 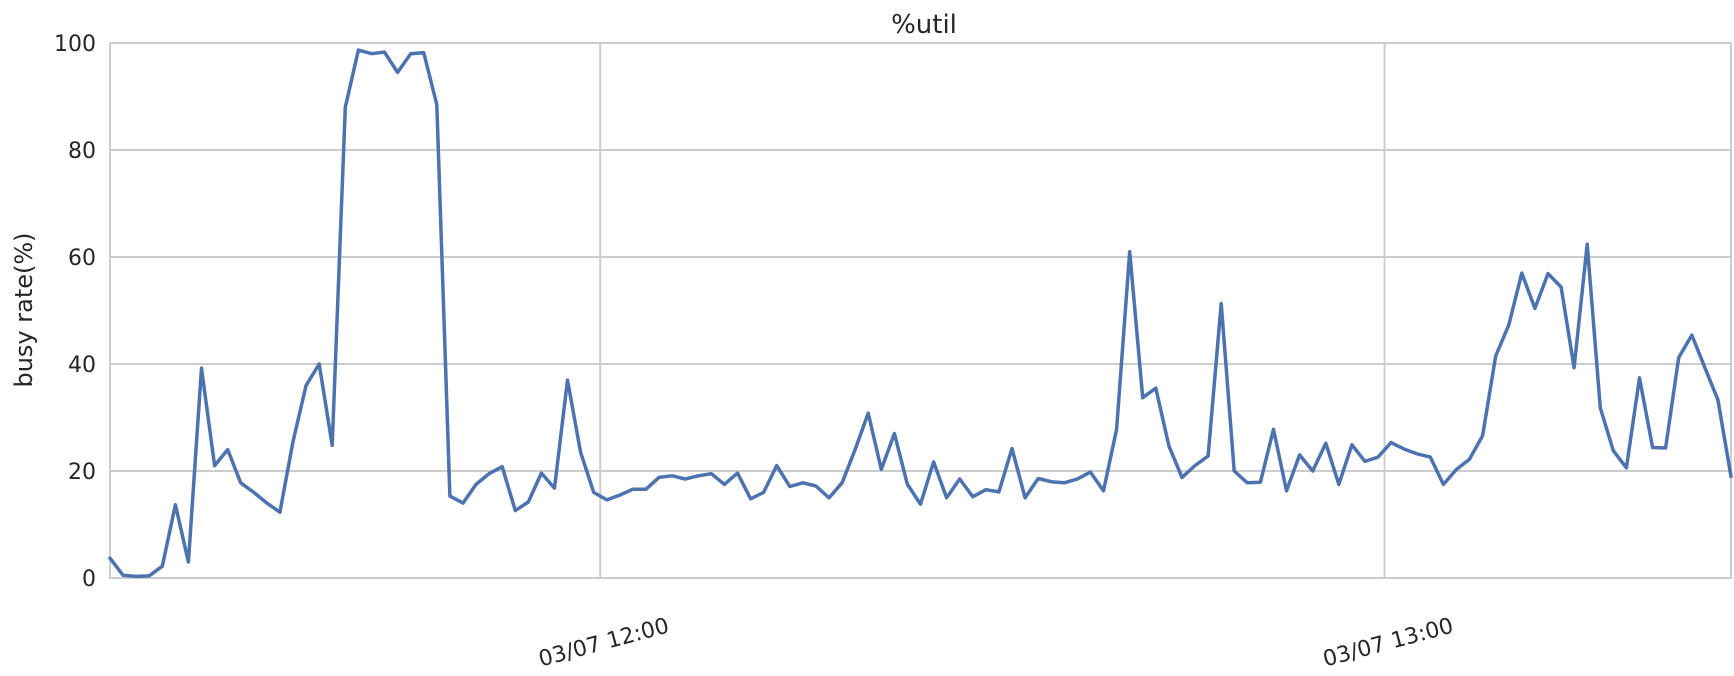 What do you see at coordinates (75, 312) in the screenshot?
I see `y-axis-ticks: 0 20 40 60 80 100` at bounding box center [75, 312].